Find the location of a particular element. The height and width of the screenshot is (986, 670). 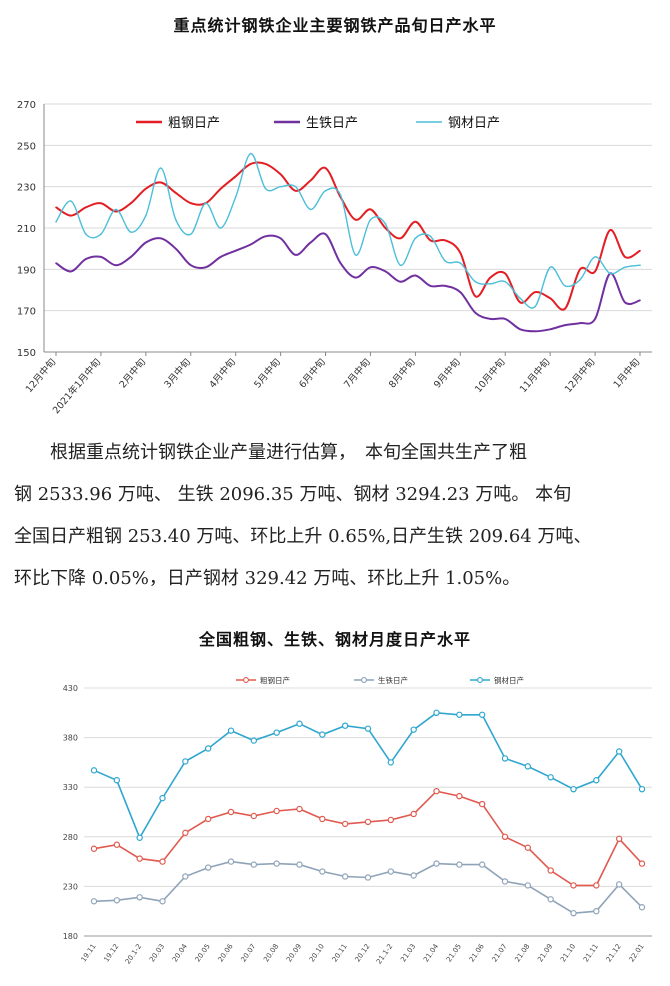

x-tick-label: 20.12 is located at coordinates (363, 953).